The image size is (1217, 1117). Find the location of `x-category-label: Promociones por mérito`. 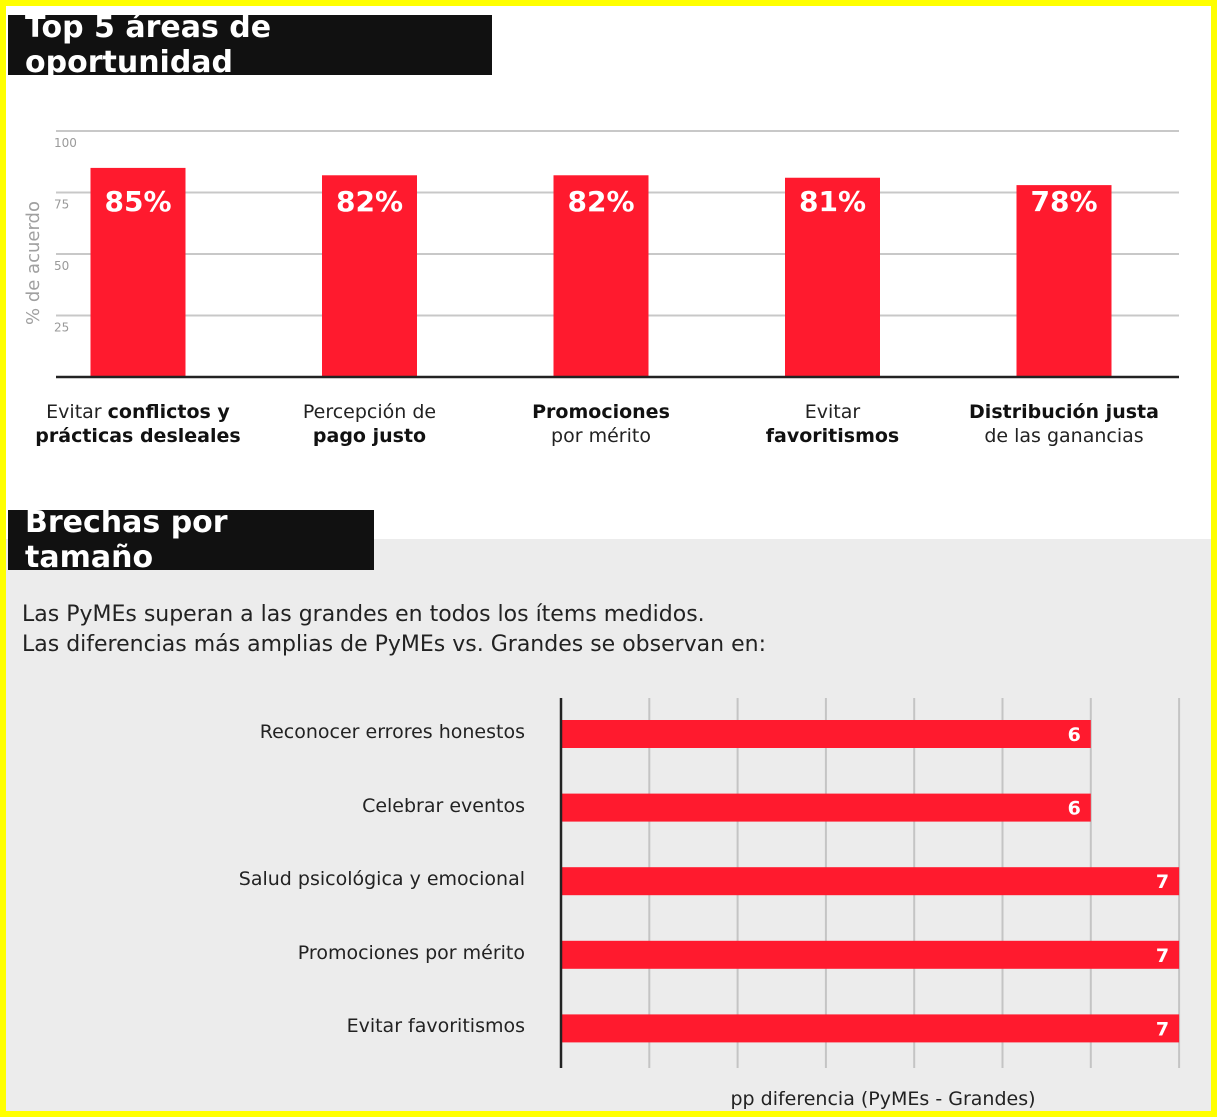

x-category-label: Promociones por mérito is located at coordinates (601, 424).